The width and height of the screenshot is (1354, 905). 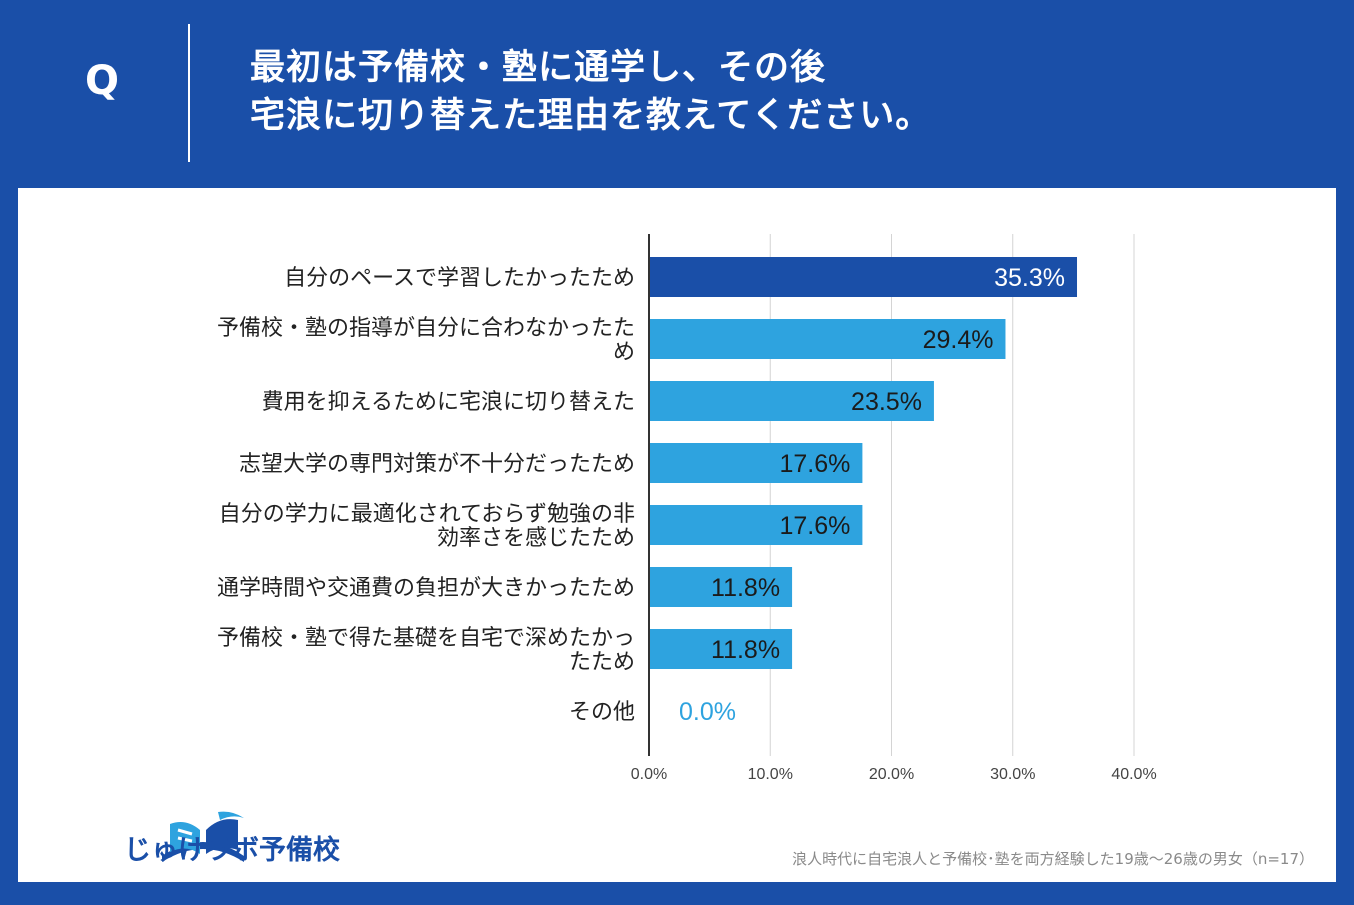 I want to click on category-label: 予備校・塾で得た基礎を自宅で深めたかっ, so click(x=426, y=638).